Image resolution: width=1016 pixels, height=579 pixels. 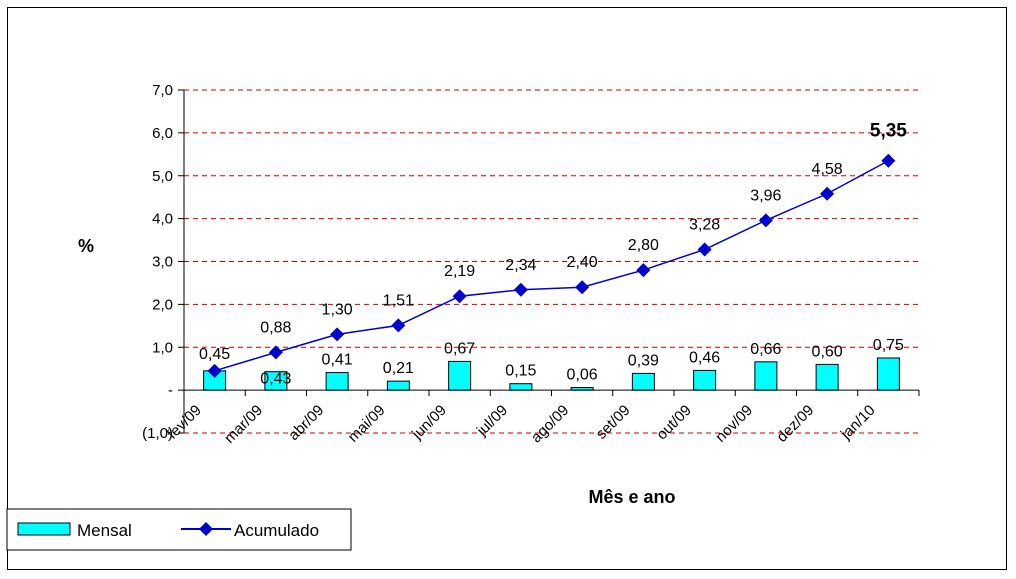 What do you see at coordinates (827, 169) in the screenshot?
I see `data-label-acumulado: 4,58` at bounding box center [827, 169].